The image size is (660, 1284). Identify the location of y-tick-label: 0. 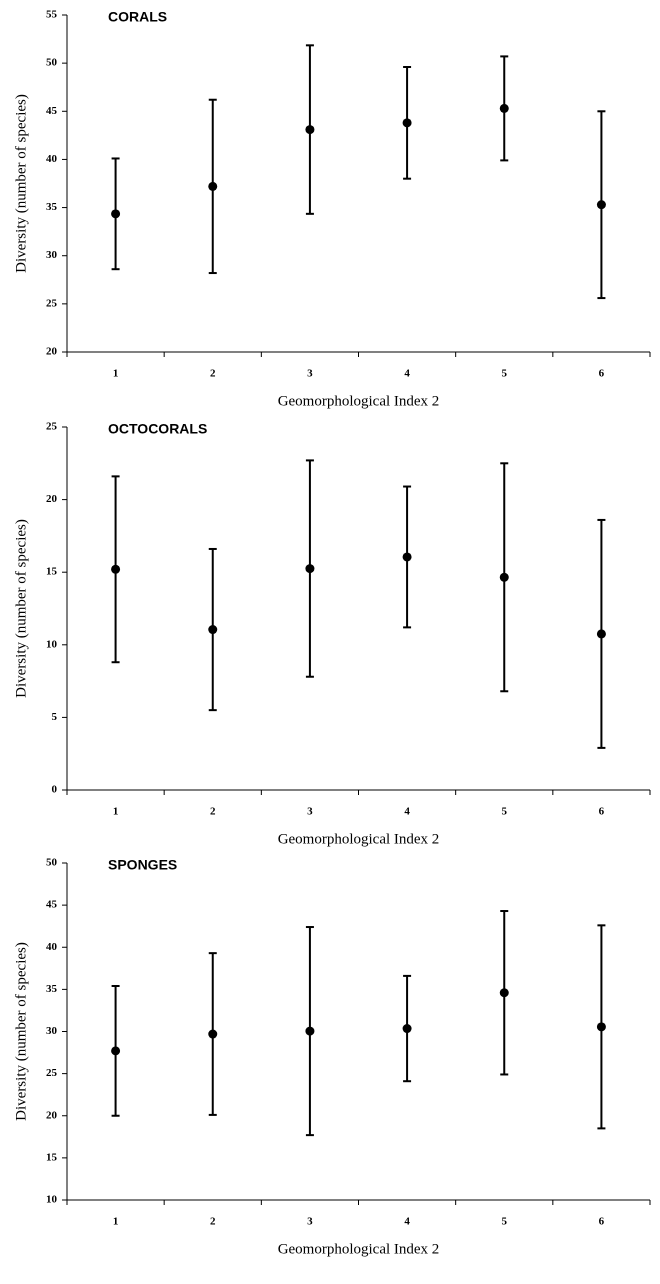
(55, 790).